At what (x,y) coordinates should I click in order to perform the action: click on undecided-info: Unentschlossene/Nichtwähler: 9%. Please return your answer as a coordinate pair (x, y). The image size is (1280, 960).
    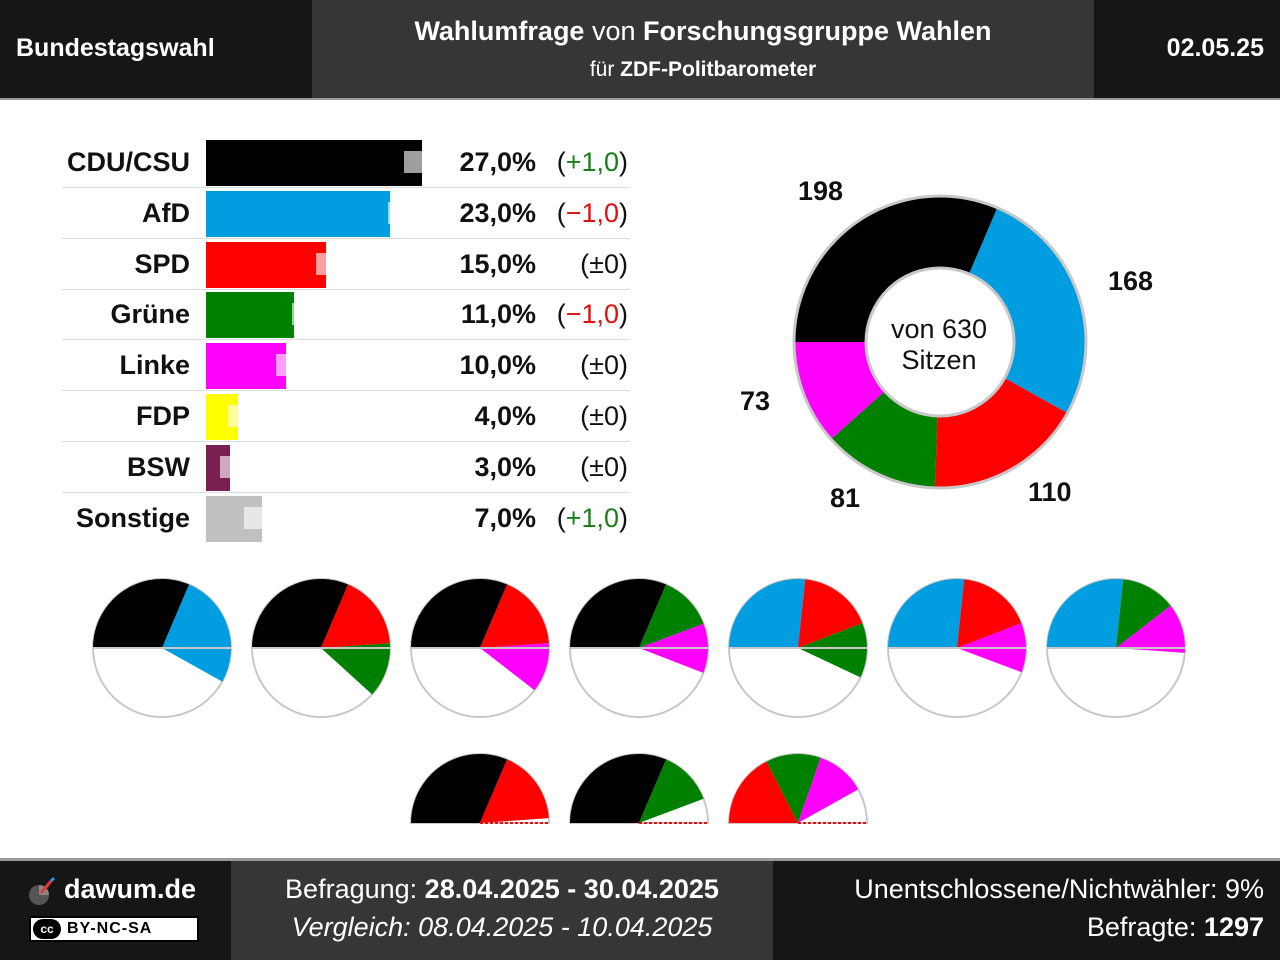
    Looking at the image, I should click on (1059, 889).